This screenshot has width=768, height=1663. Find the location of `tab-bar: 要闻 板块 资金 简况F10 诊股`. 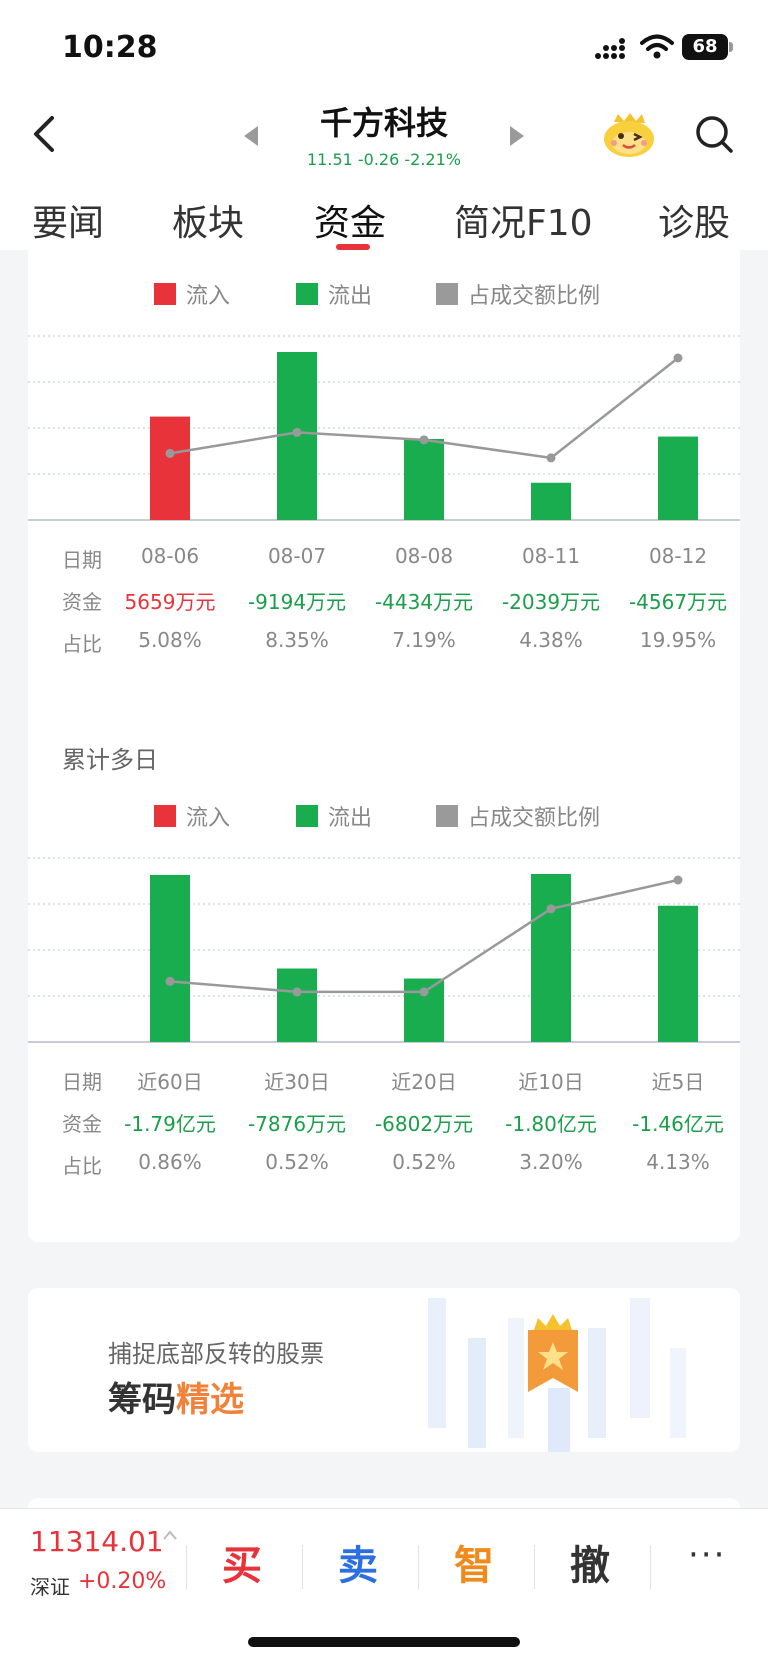

tab-bar: 要闻 板块 资金 简况F10 诊股 is located at coordinates (384, 215).